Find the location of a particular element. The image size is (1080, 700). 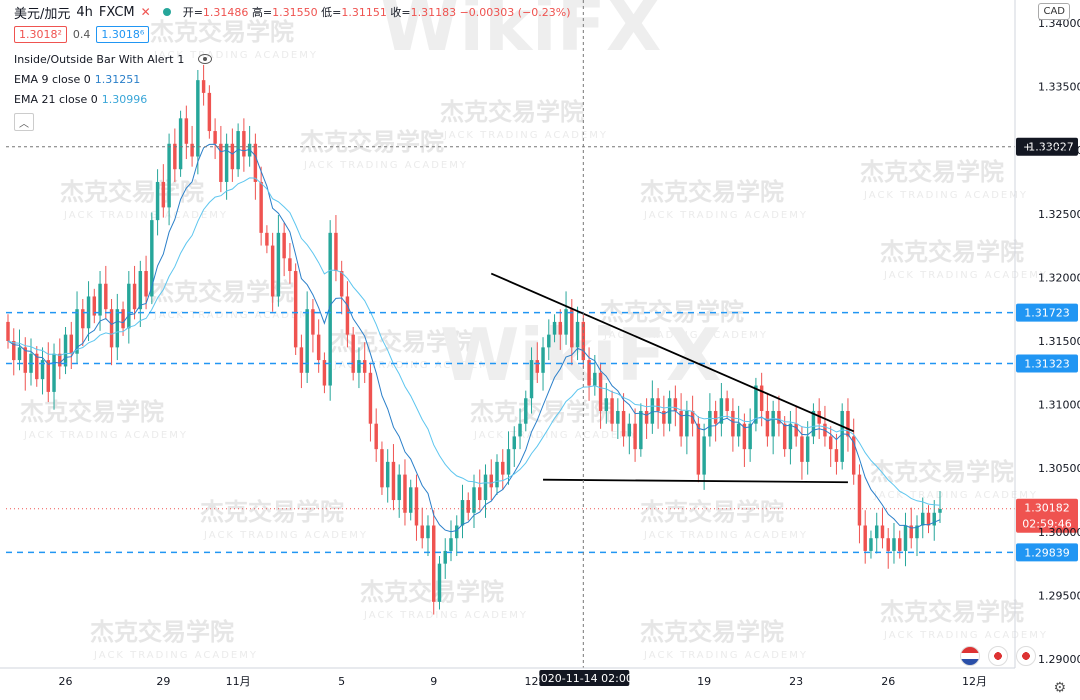

gear-icon: ⚙ is located at coordinates (1059, 688).